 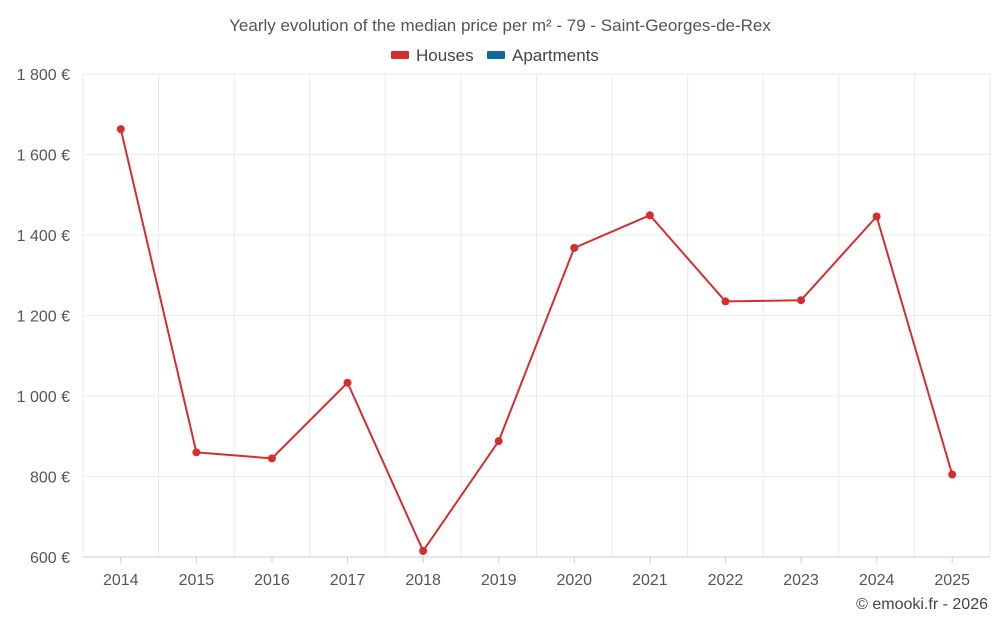 What do you see at coordinates (726, 580) in the screenshot?
I see `x-tick-label: 2022` at bounding box center [726, 580].